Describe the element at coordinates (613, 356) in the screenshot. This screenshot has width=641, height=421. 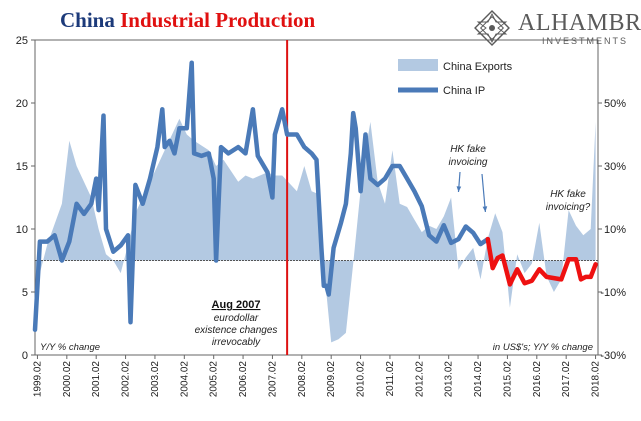
I see `right-tick-label: -30%` at that location.